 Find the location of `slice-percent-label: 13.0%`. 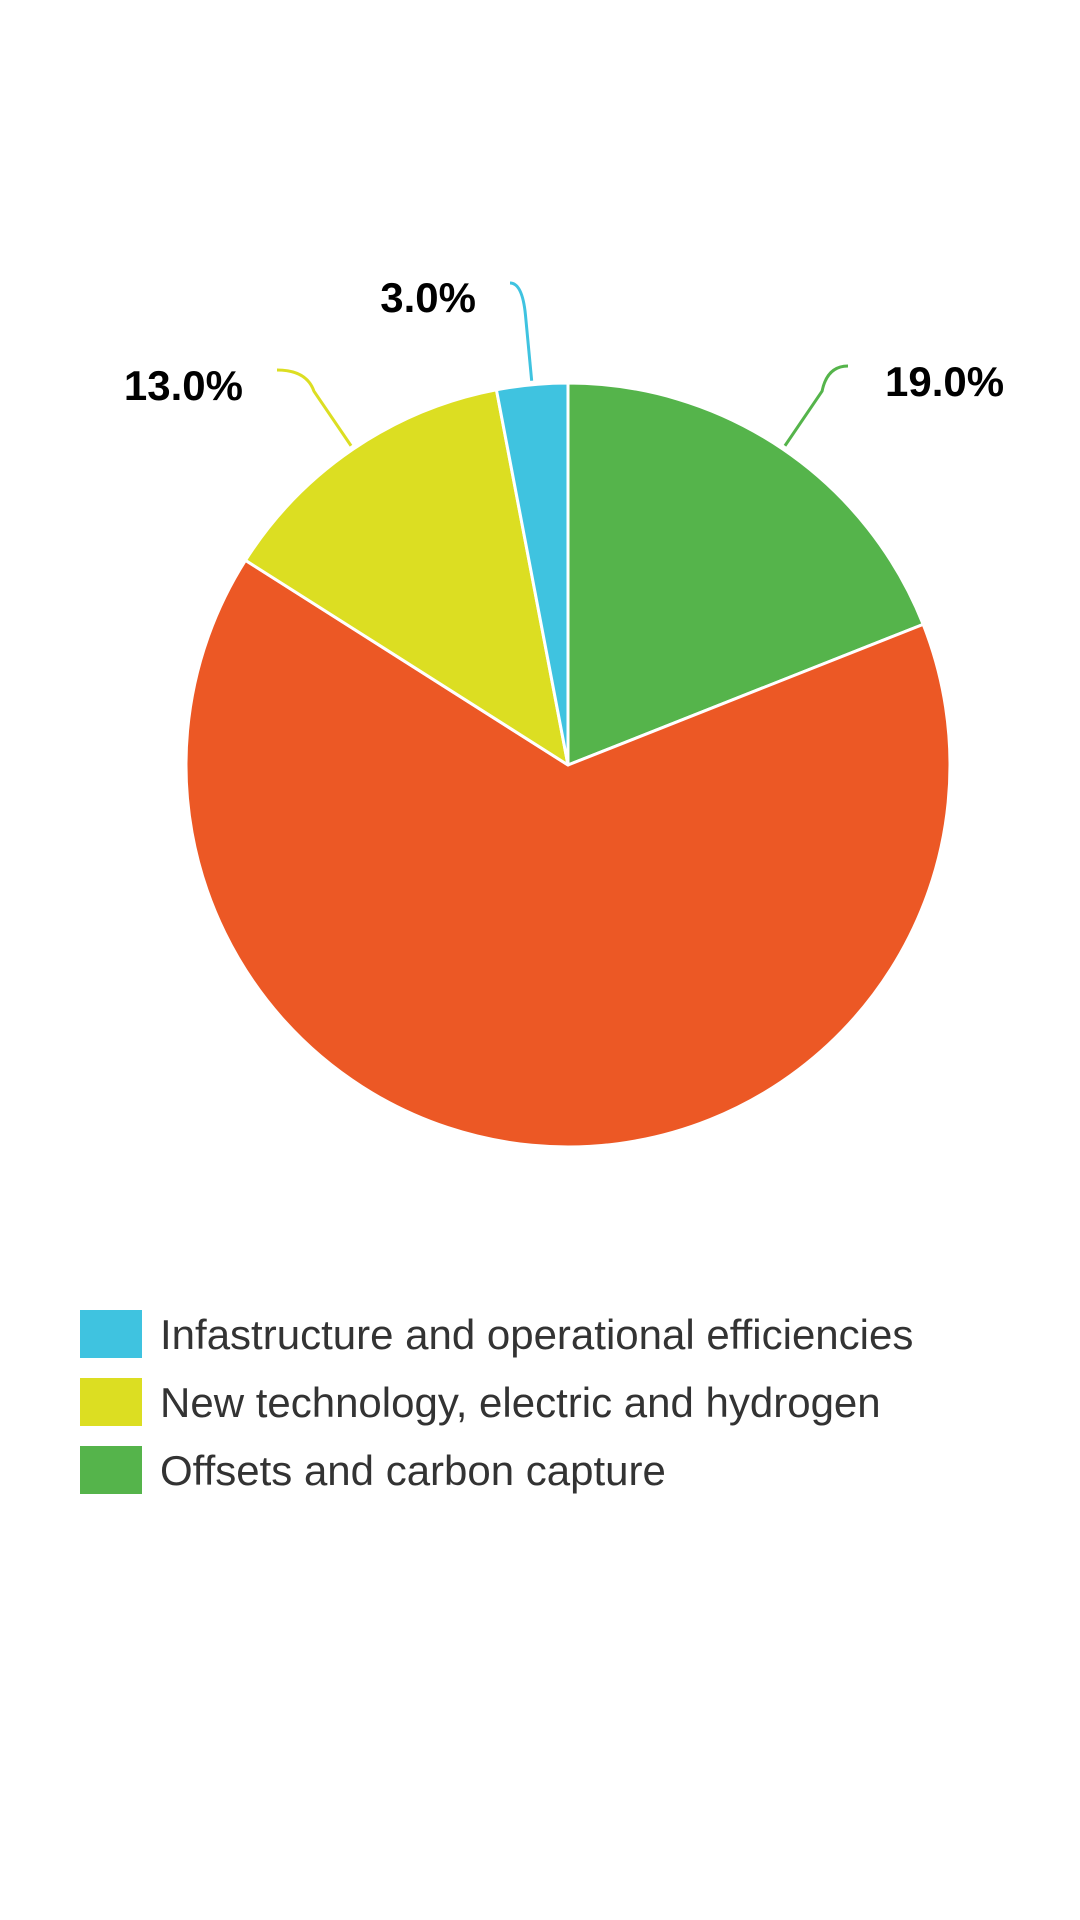

slice-percent-label: 13.0% is located at coordinates (183, 385).